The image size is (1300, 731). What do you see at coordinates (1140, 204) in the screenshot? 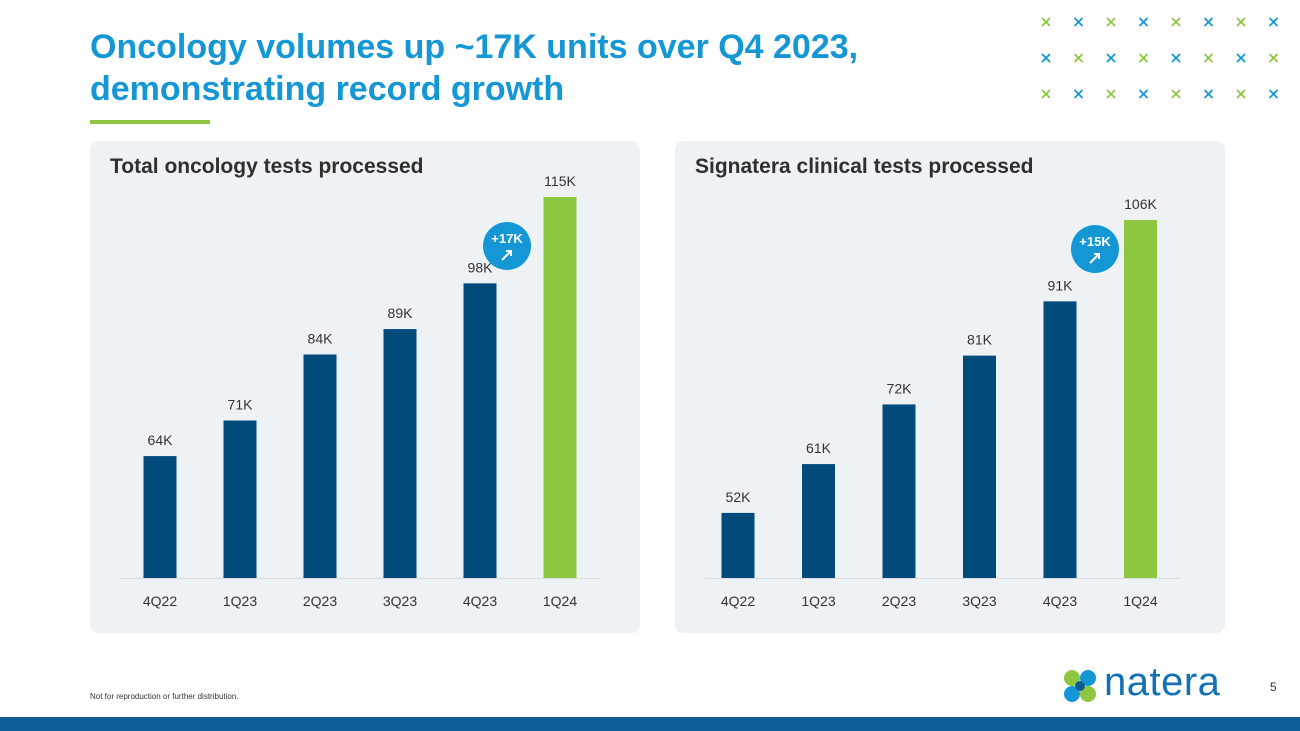
I see `data-label: 106K` at bounding box center [1140, 204].